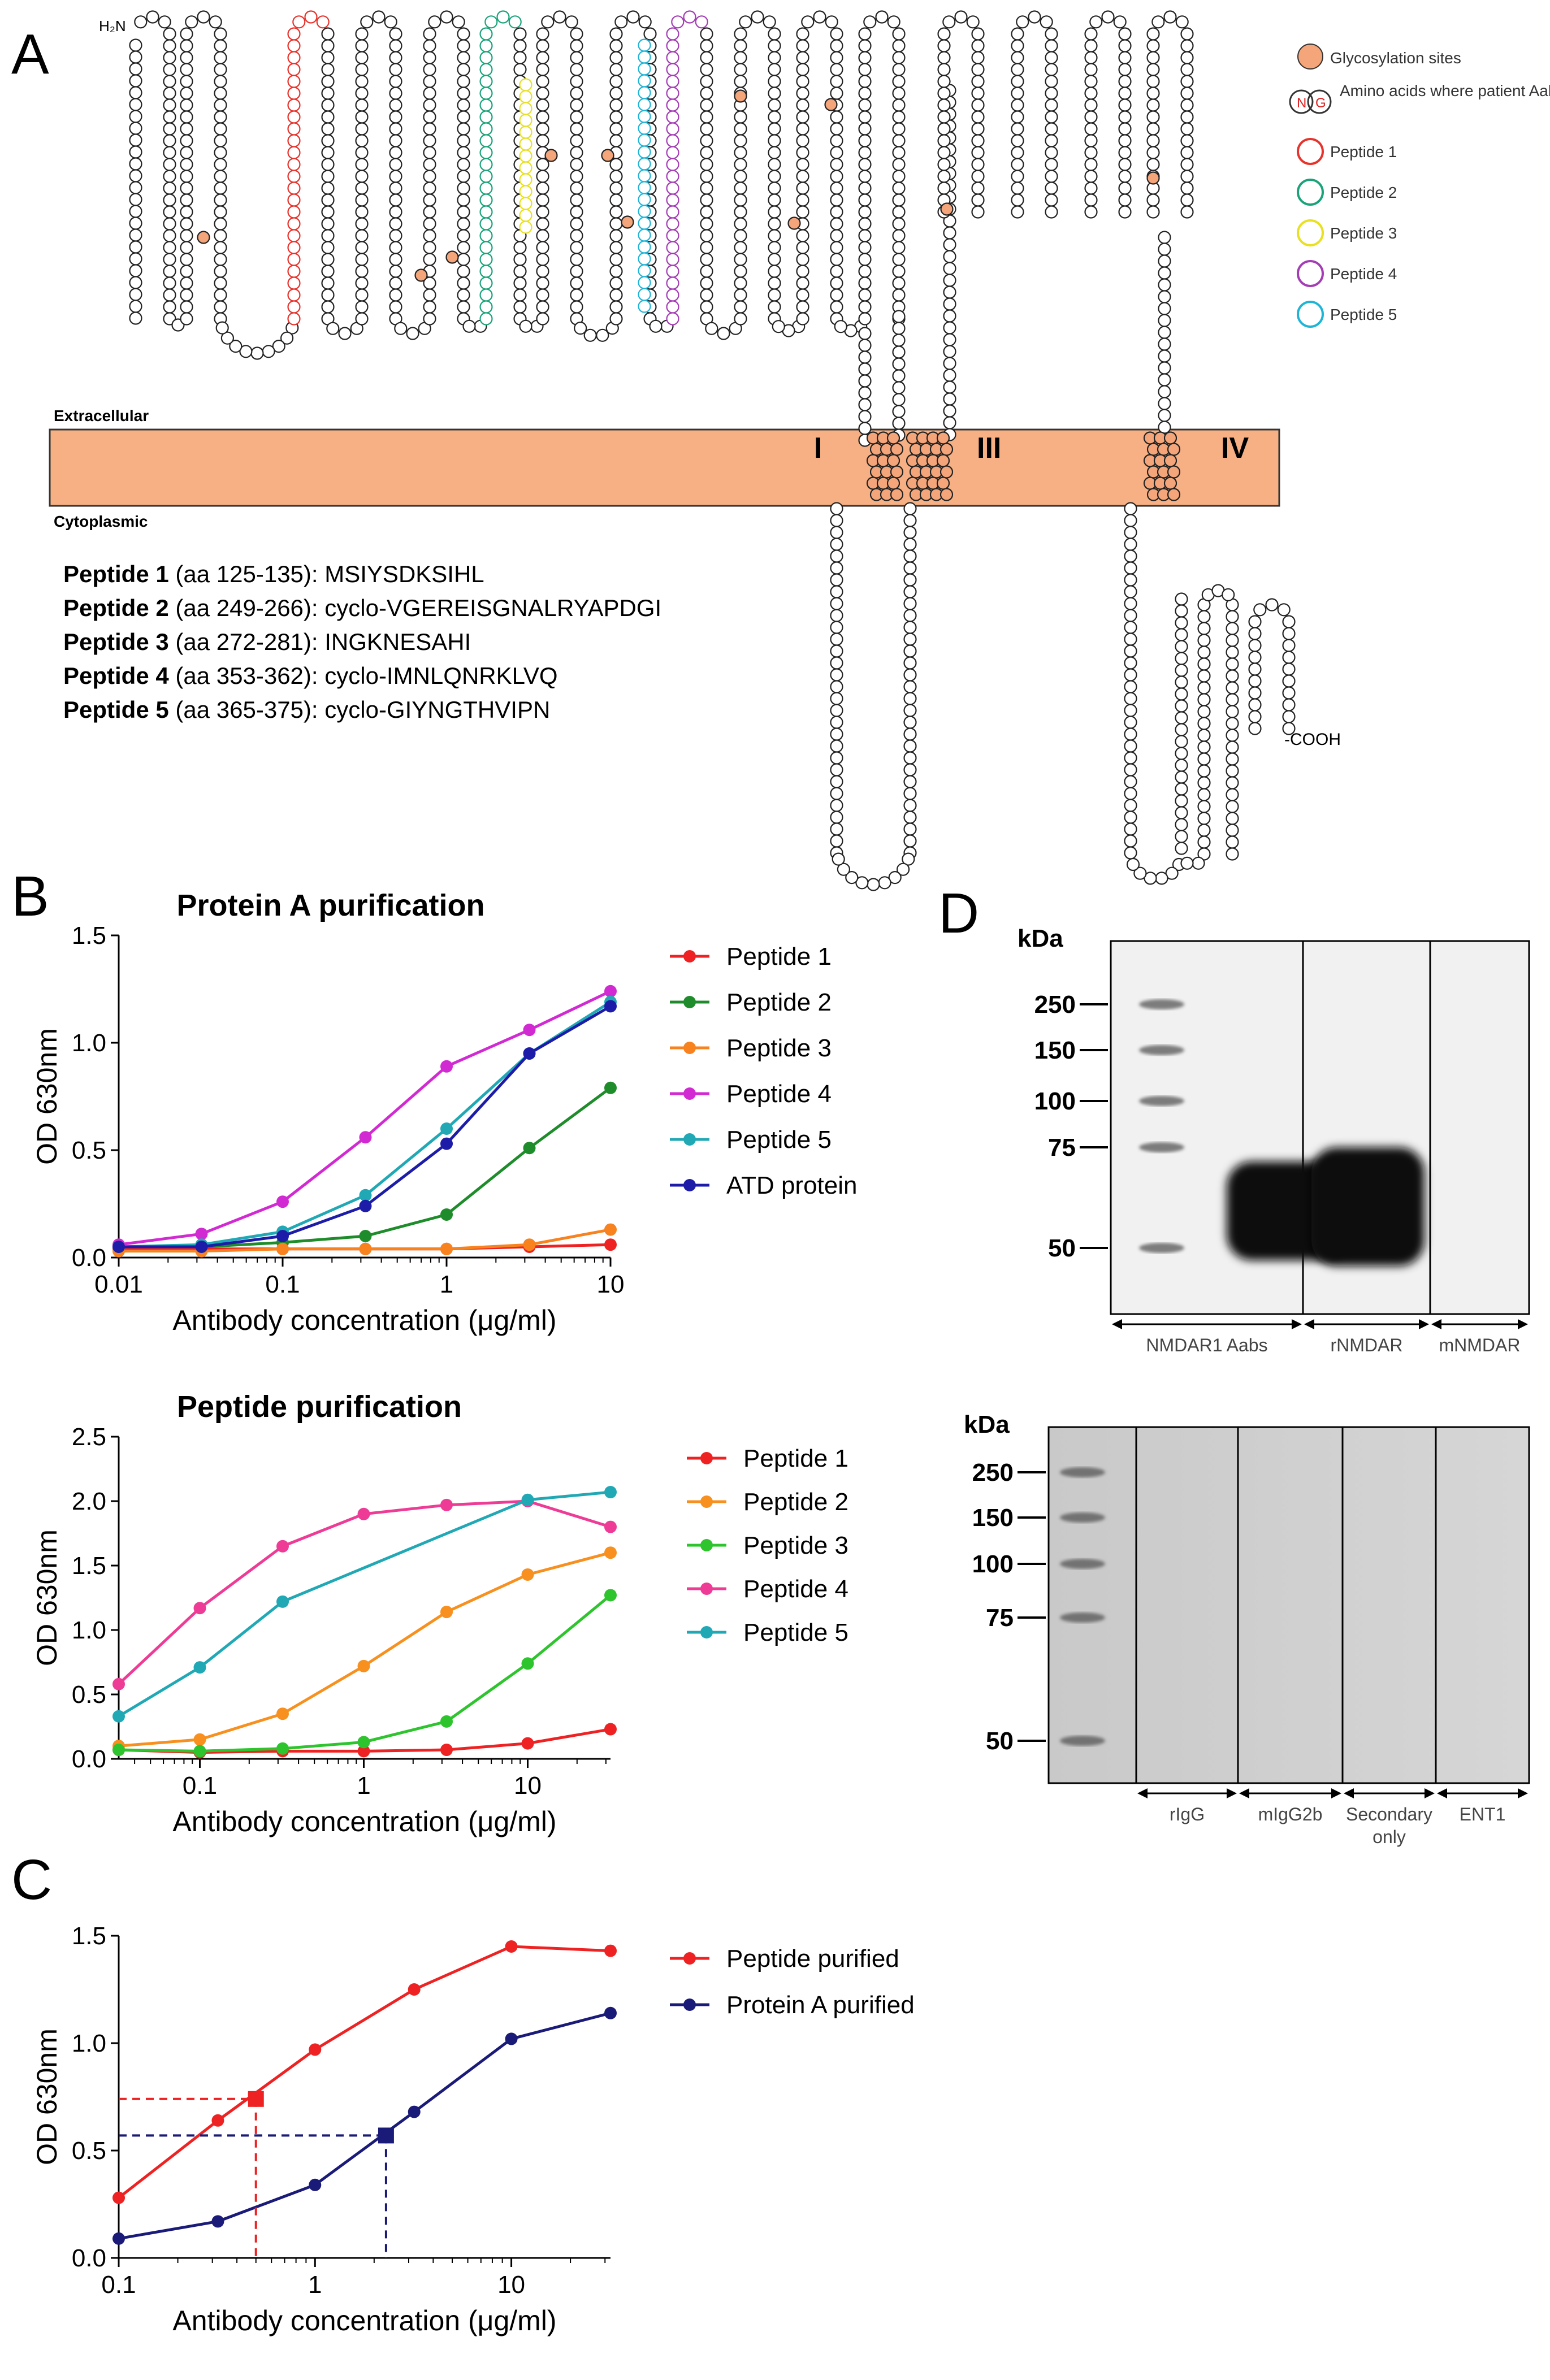  I want to click on ng-legend-icon-n, so click(1301, 102).